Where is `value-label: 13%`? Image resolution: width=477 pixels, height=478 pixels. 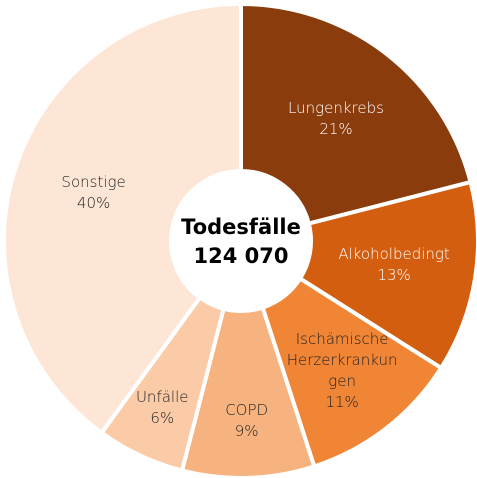
value-label: 13% is located at coordinates (394, 275).